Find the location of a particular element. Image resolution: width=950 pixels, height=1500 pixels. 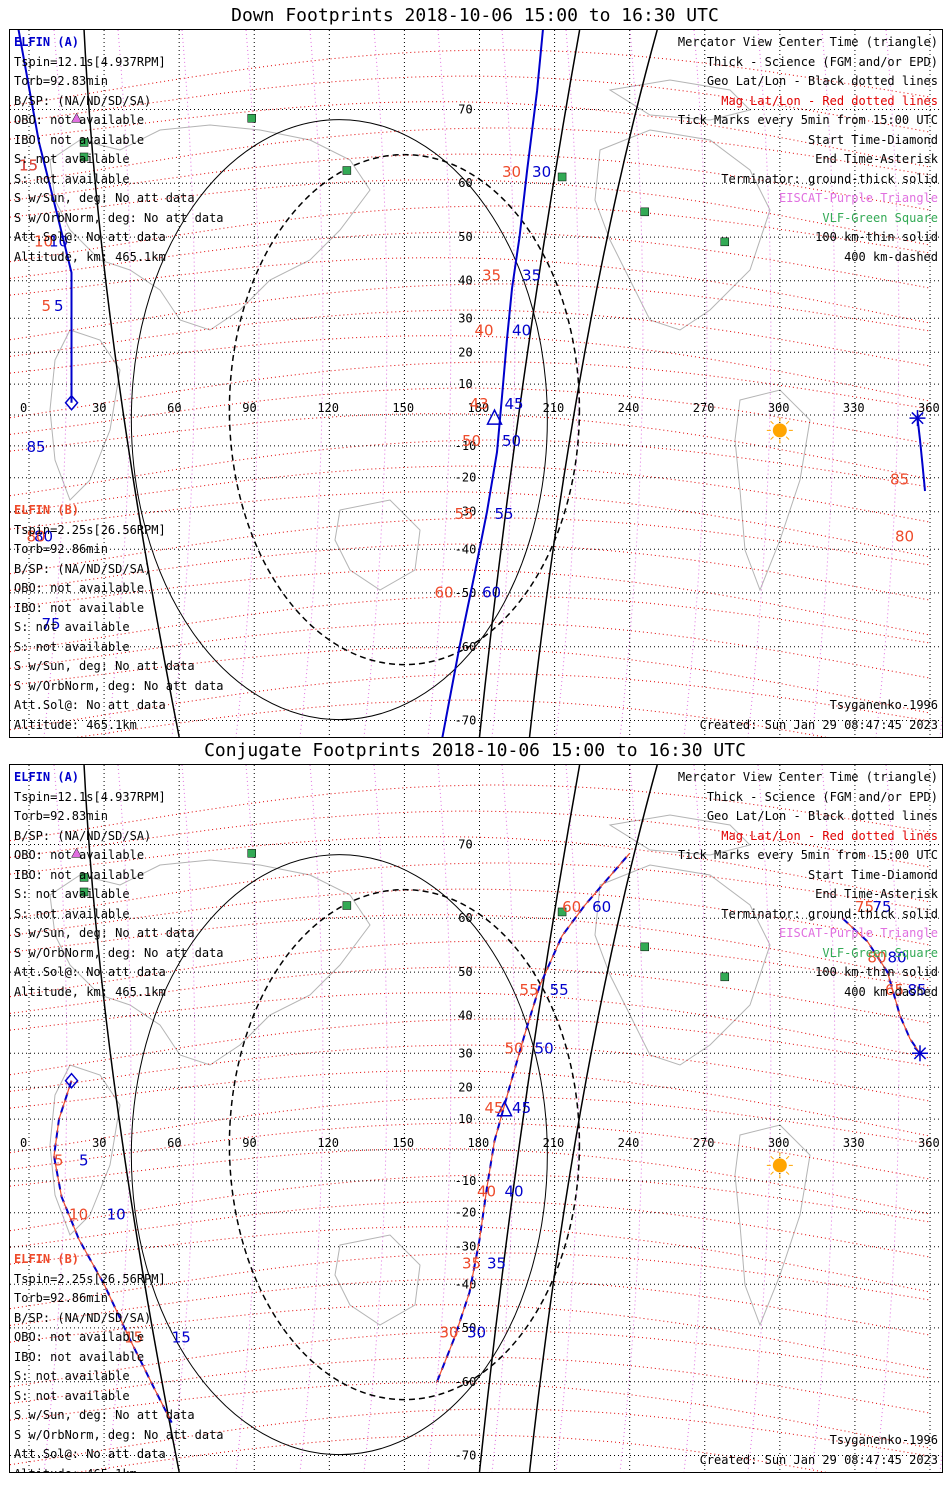

tick-label-b: 15 is located at coordinates (28, 166).